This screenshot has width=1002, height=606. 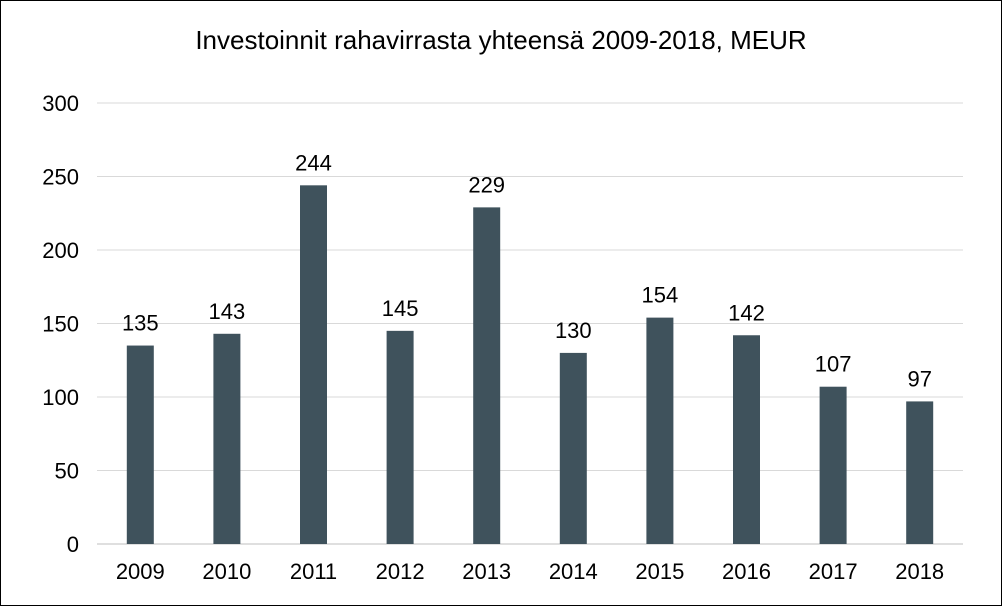 I want to click on x-tick-label: 2012, so click(x=400, y=571).